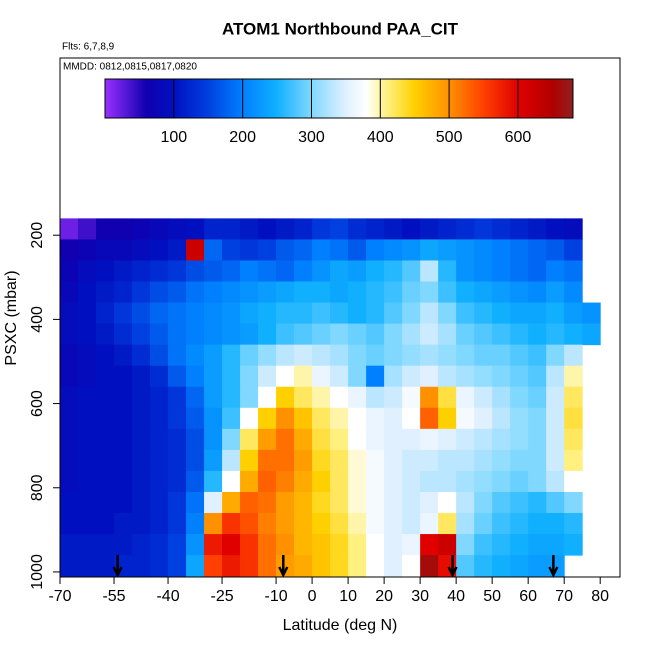 This screenshot has width=650, height=655. What do you see at coordinates (113, 596) in the screenshot?
I see `x-tick-label: -55` at bounding box center [113, 596].